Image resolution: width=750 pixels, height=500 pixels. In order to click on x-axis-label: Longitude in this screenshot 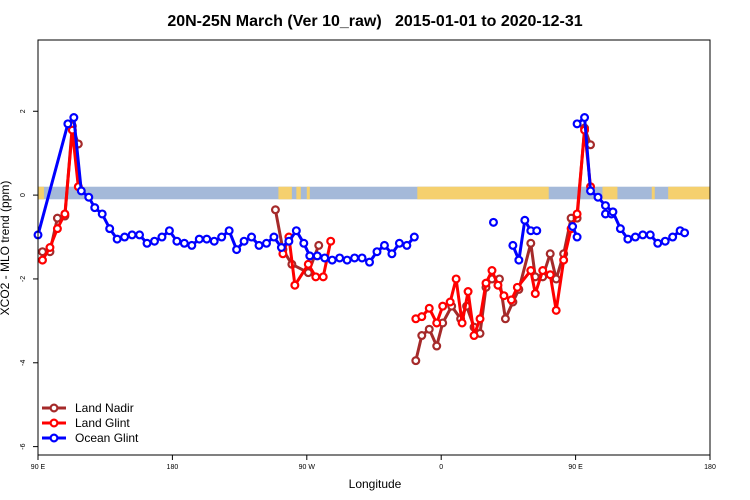, I will do `click(375, 484)`.